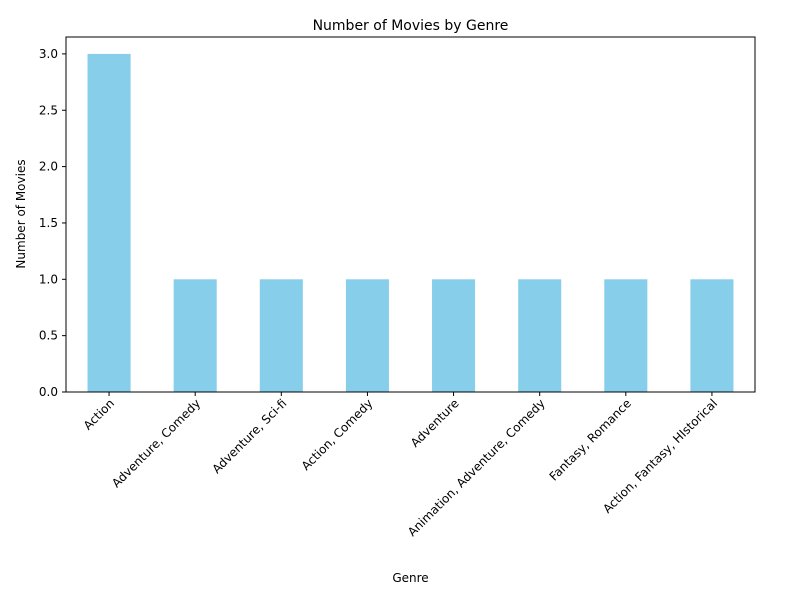 The image size is (800, 600). Describe the element at coordinates (435, 423) in the screenshot. I see `x-tick-label: Adventure` at that location.